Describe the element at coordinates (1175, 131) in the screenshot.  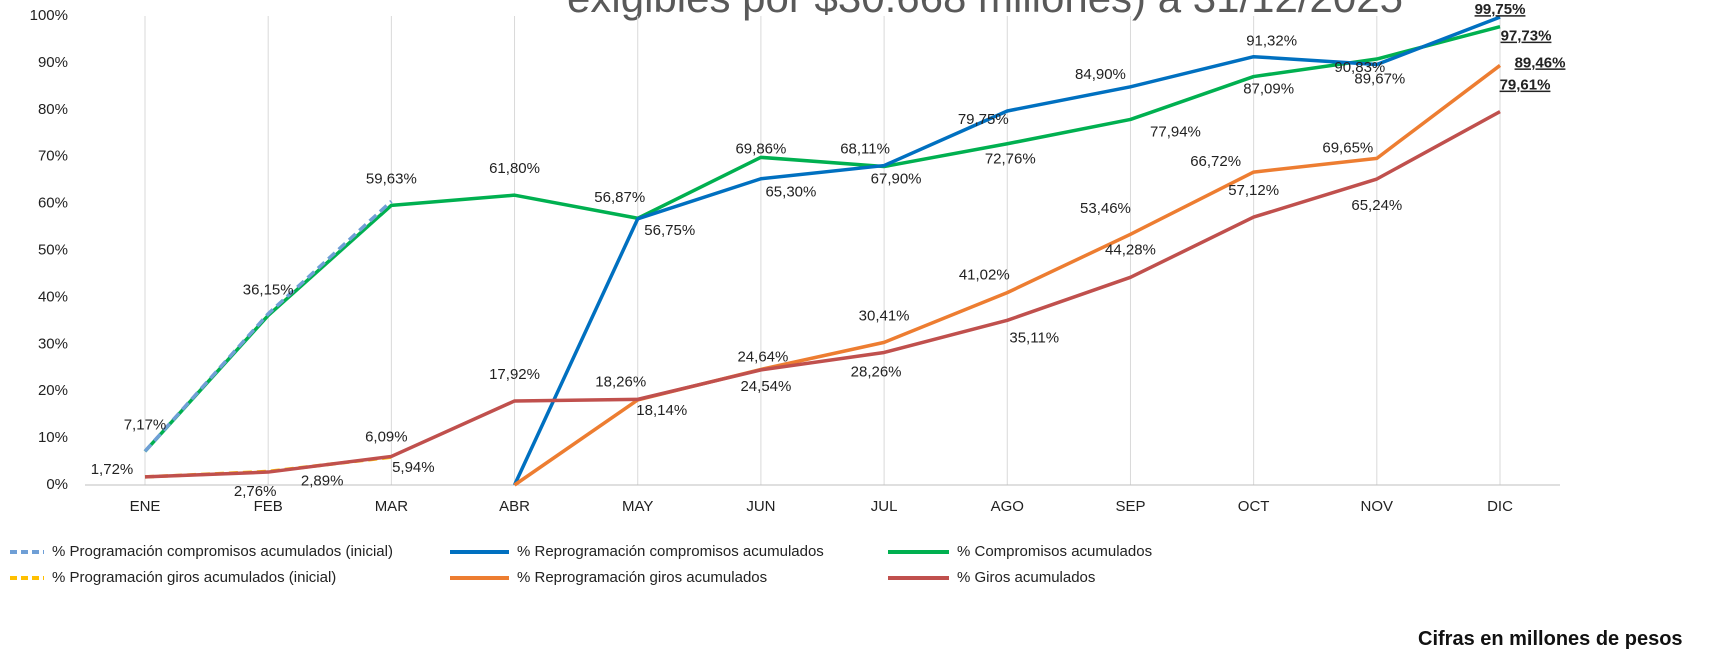
I see `value-label: 77,94%` at that location.